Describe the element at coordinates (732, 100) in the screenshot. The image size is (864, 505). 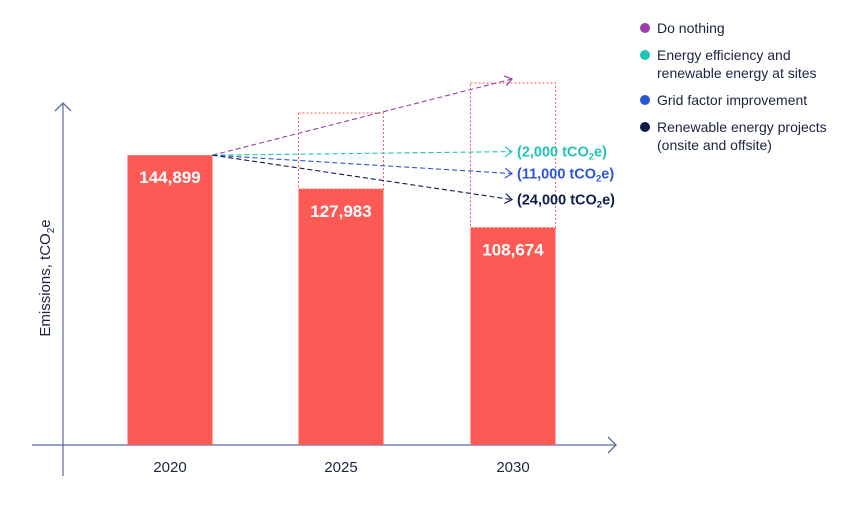
I see `legend-label: Grid factor improvement` at that location.